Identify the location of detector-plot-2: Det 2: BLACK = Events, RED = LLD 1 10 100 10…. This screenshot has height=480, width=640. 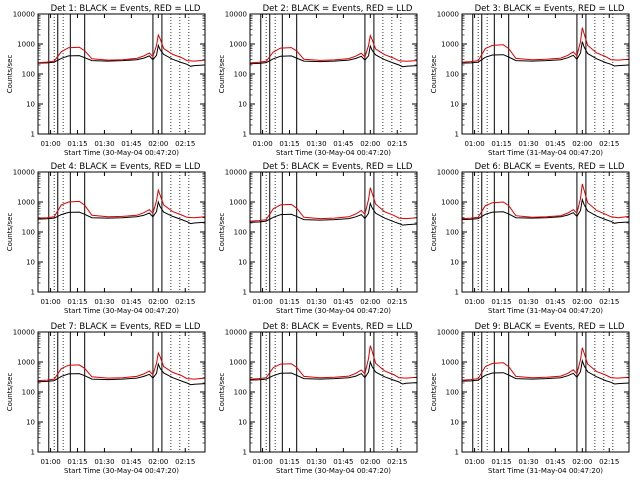
(318, 80).